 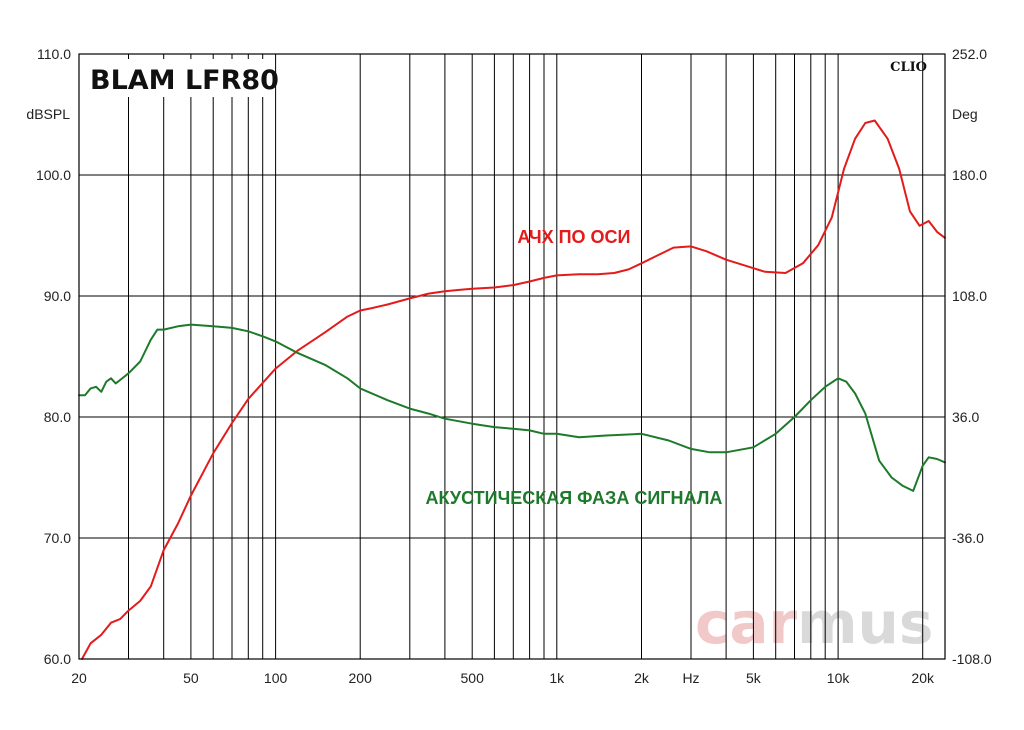 I want to click on annotation-phase: АКУСТИЧЕСКАЯ ФАЗА СИГНАЛА, so click(x=573, y=498).